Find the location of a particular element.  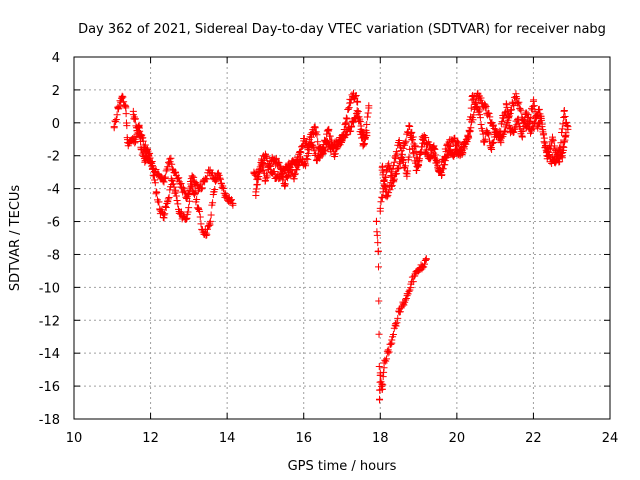

x-tick-label: 18 is located at coordinates (380, 438).